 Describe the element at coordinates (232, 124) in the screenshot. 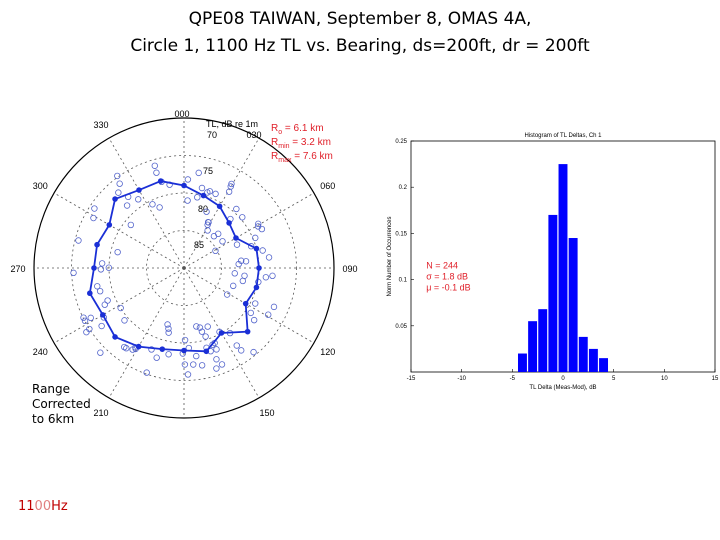

I see `axis-label: TL, dB re 1m` at that location.